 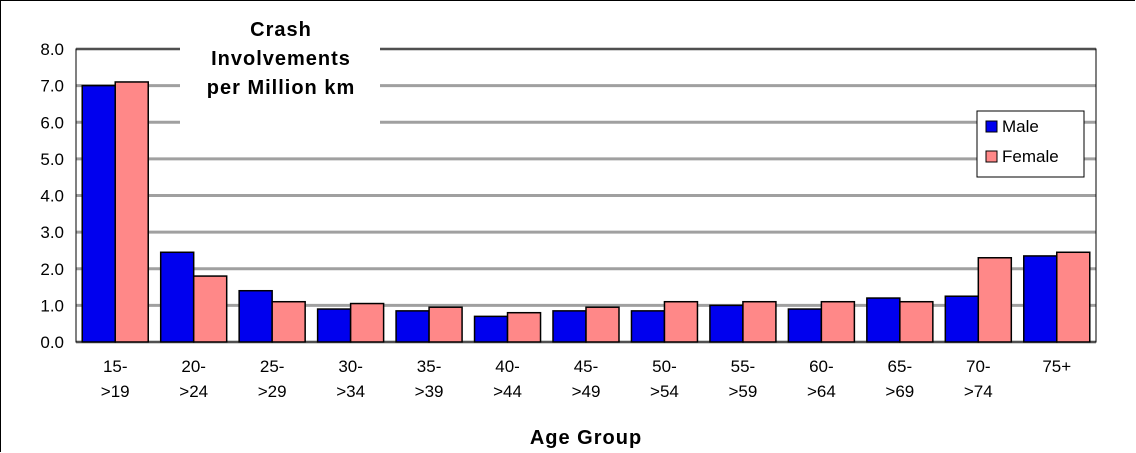 I want to click on legend: Male Female, so click(x=1030, y=144).